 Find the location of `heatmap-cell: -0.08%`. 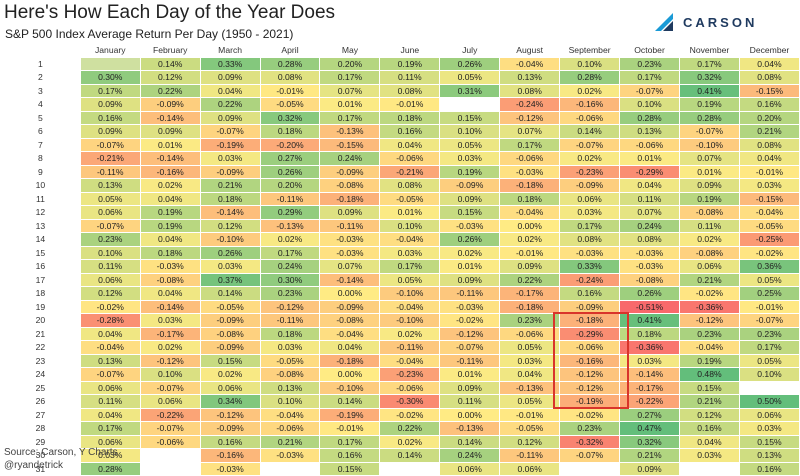

heatmap-cell: -0.08% is located at coordinates (350, 320).